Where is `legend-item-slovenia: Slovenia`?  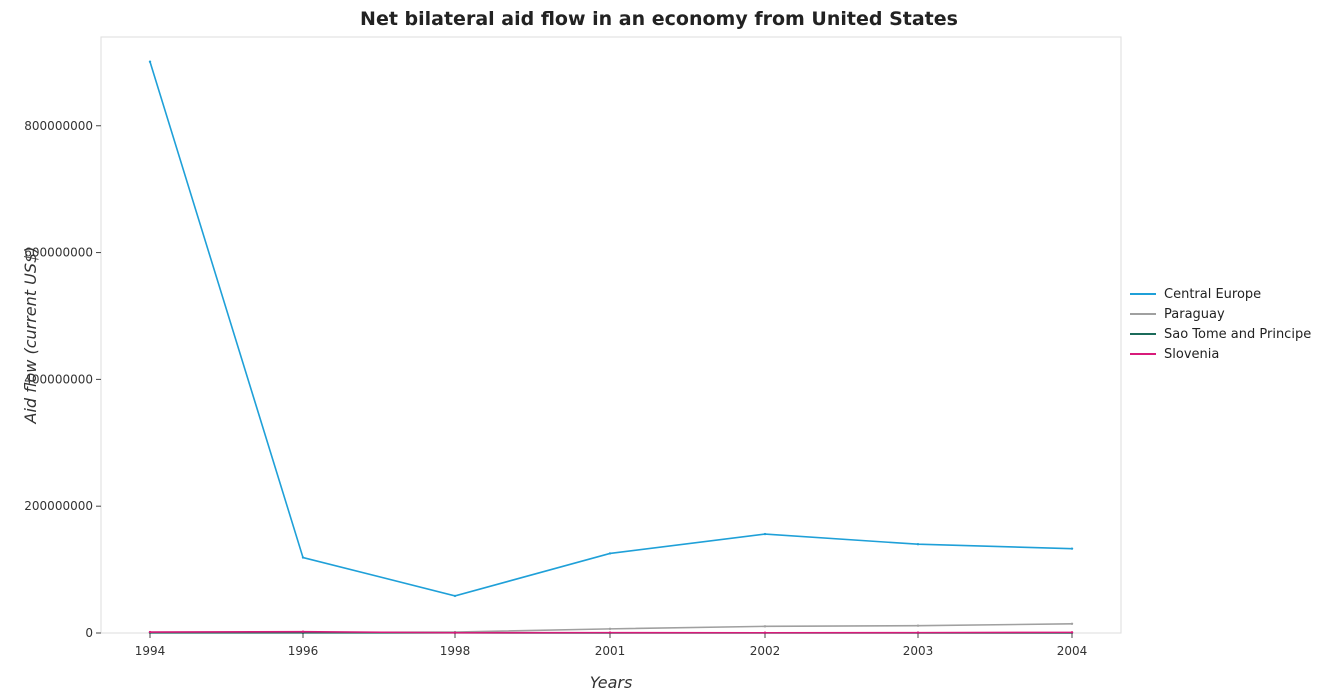
legend-item-slovenia: Slovenia is located at coordinates (1220, 354).